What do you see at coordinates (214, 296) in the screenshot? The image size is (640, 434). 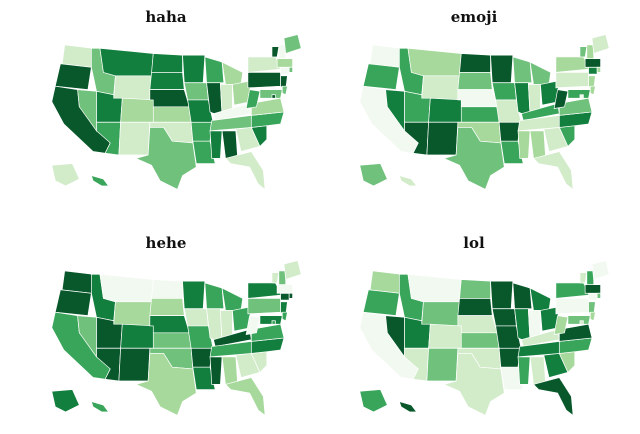 I see `state-wi` at bounding box center [214, 296].